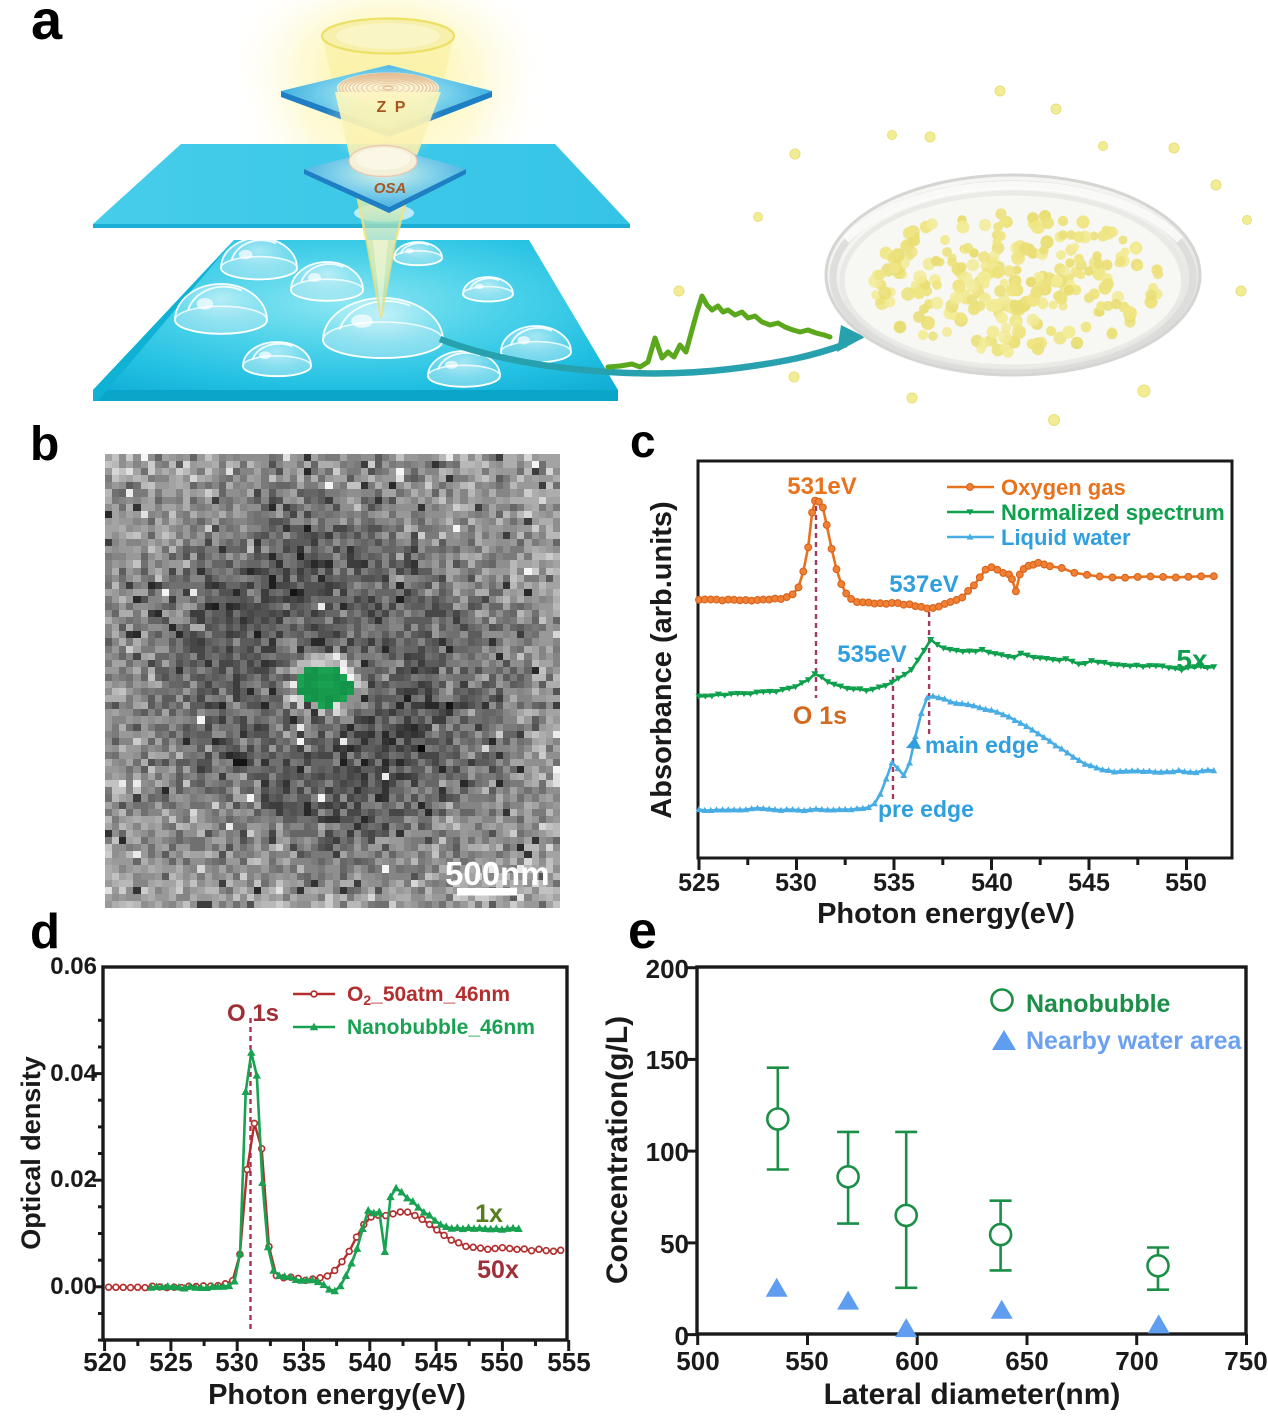 This screenshot has width=1268, height=1420. Describe the element at coordinates (871, 654) in the screenshot. I see `svg-text: 535eV` at that location.